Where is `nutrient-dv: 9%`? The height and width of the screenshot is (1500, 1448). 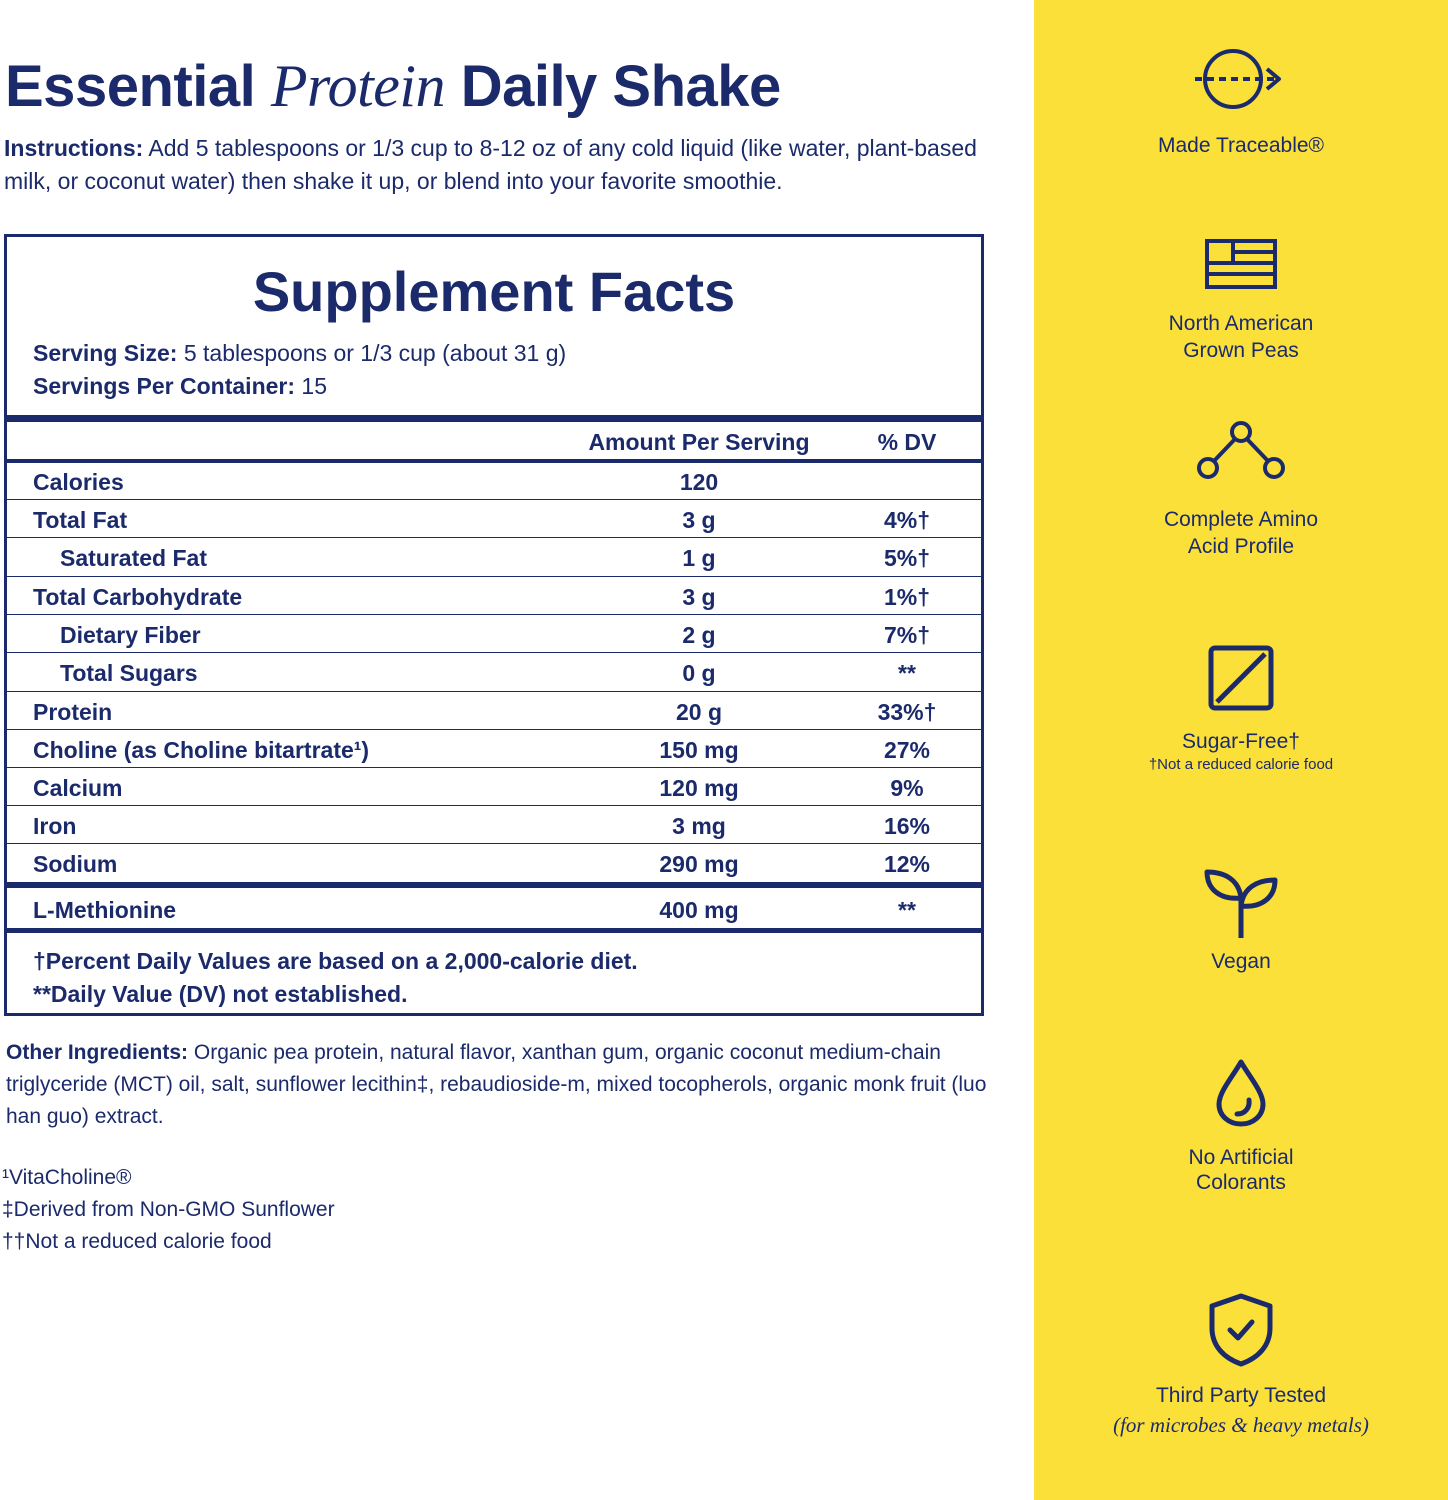 nutrient-dv: 9% is located at coordinates (907, 788).